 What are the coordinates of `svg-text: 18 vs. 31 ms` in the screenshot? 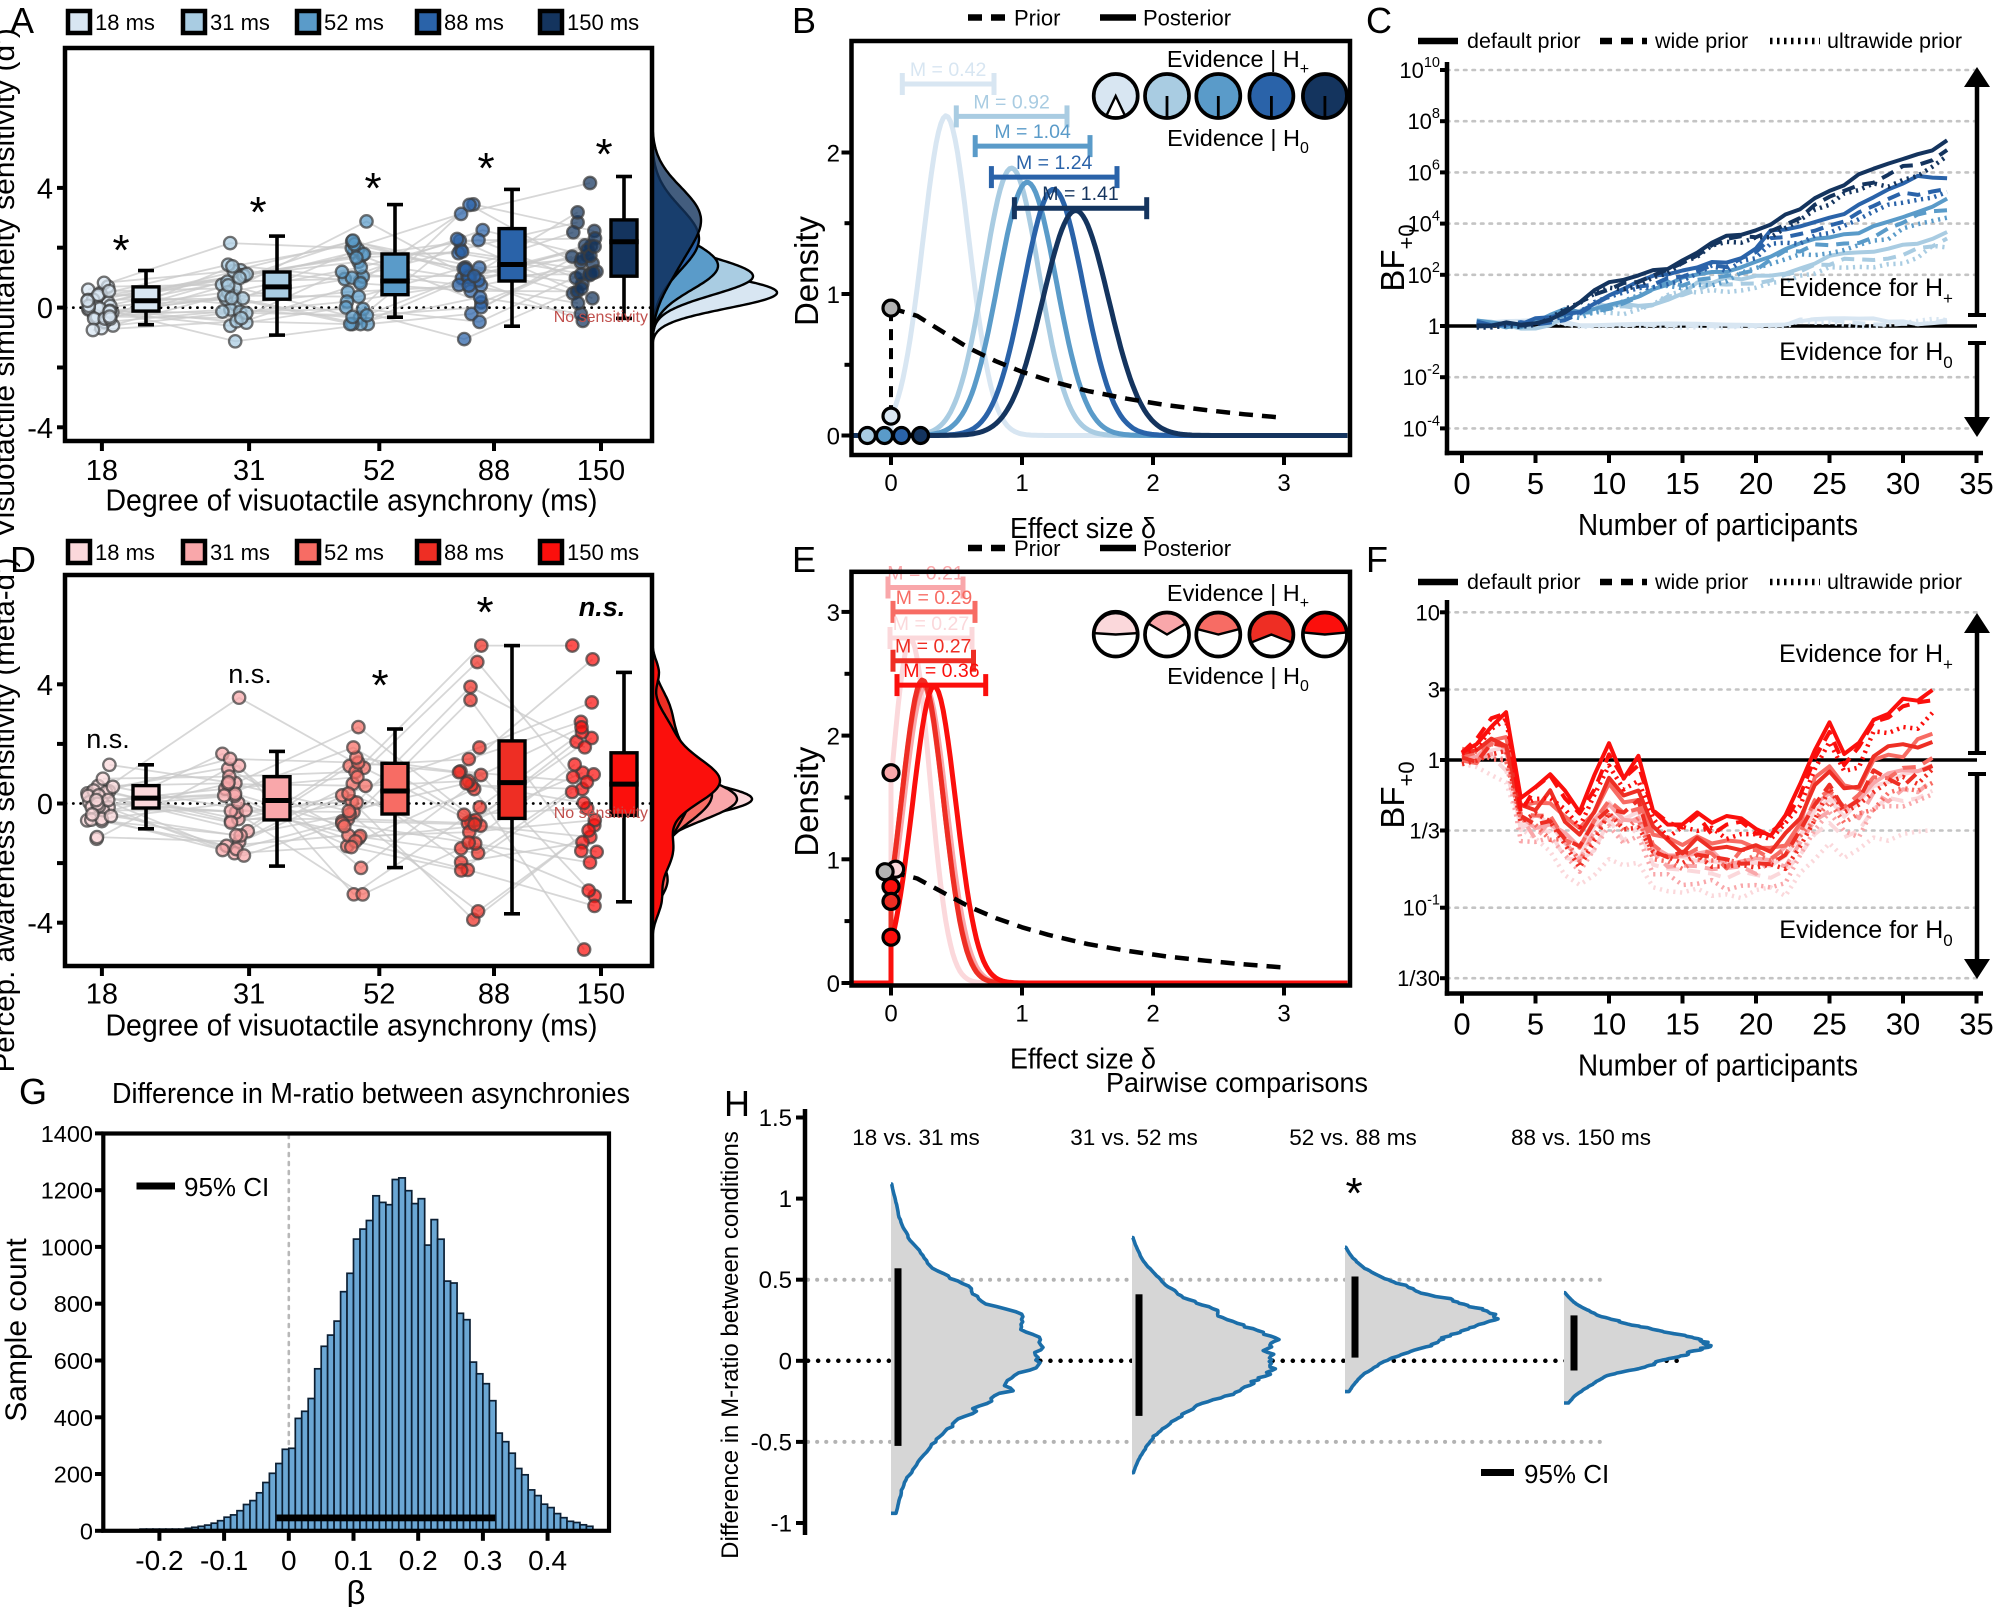 It's located at (916, 1137).